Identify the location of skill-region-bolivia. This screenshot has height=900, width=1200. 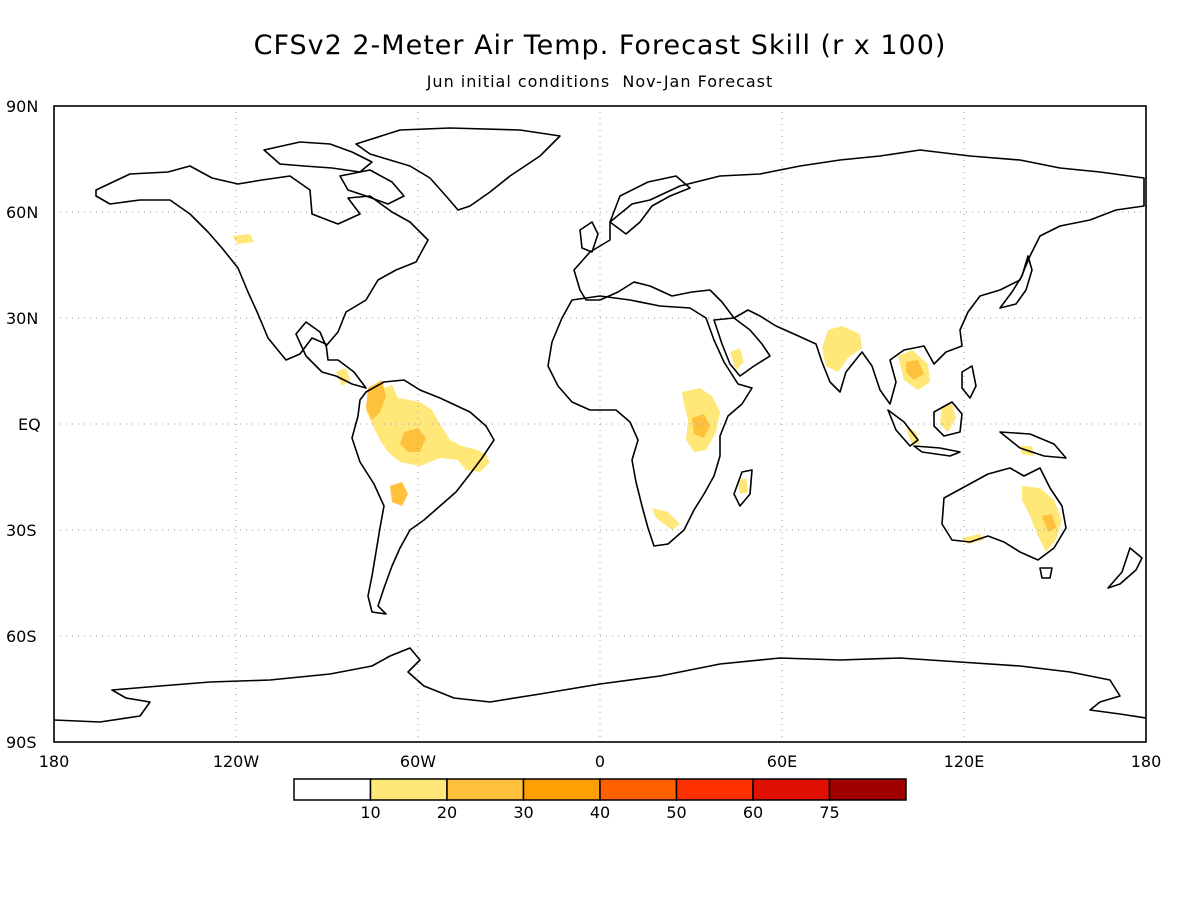
(399, 494).